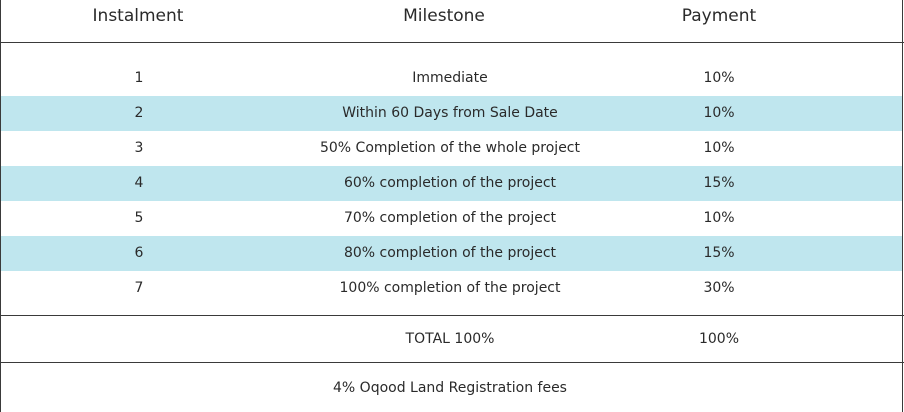  I want to click on table-row: 2 Within 60 Days from Sale Date 10%, so click(451, 113).